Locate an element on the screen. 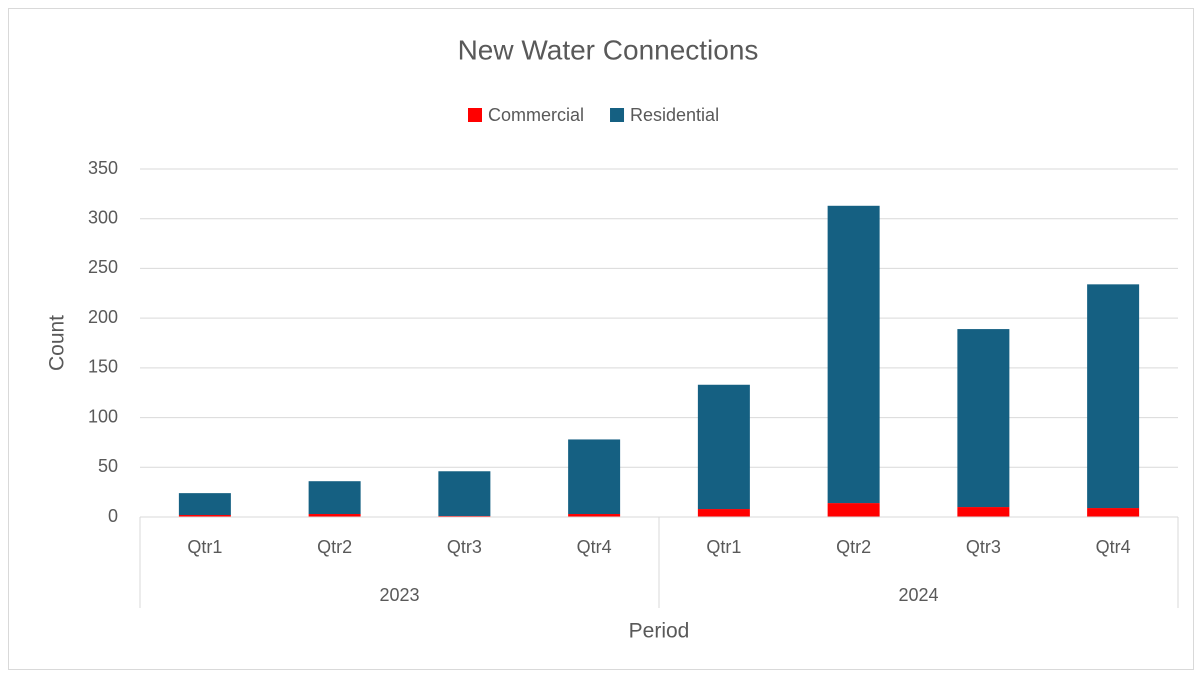 The height and width of the screenshot is (677, 1202). x-axis-label: Period is located at coordinates (659, 631).